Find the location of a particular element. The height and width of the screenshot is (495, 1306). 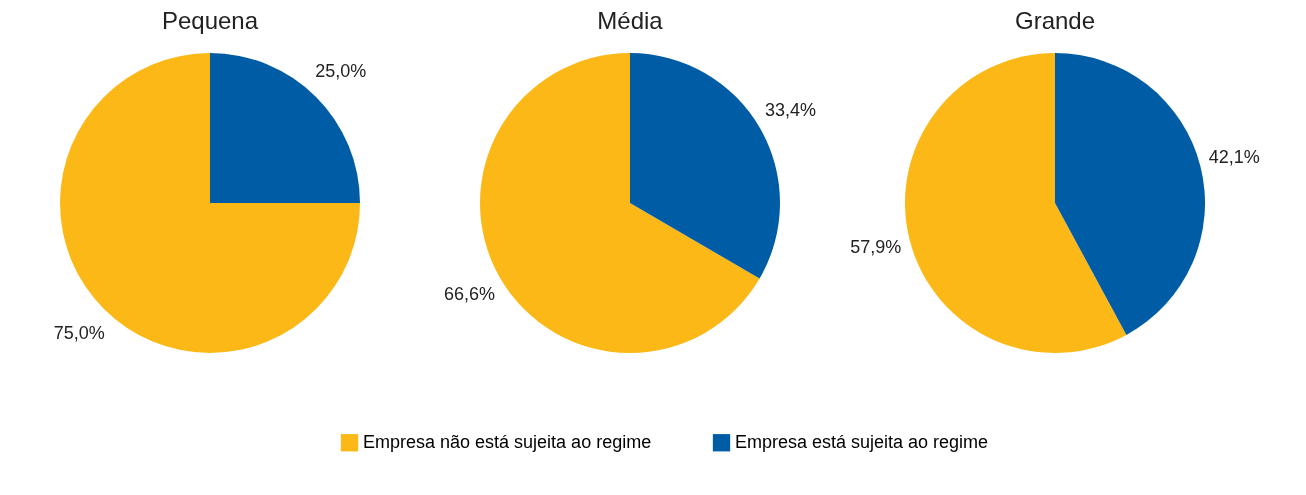

chart-title: Grande is located at coordinates (1055, 20).